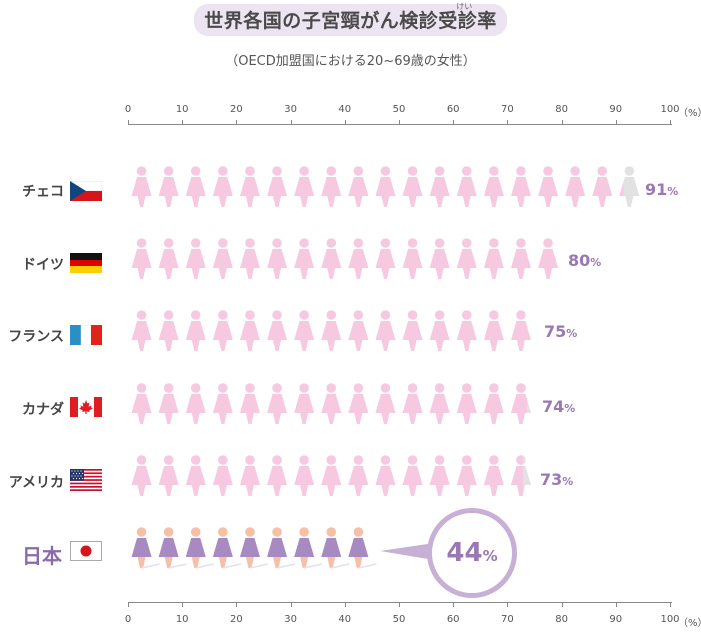  Describe the element at coordinates (561, 331) in the screenshot. I see `value-label-france: 75%` at that location.